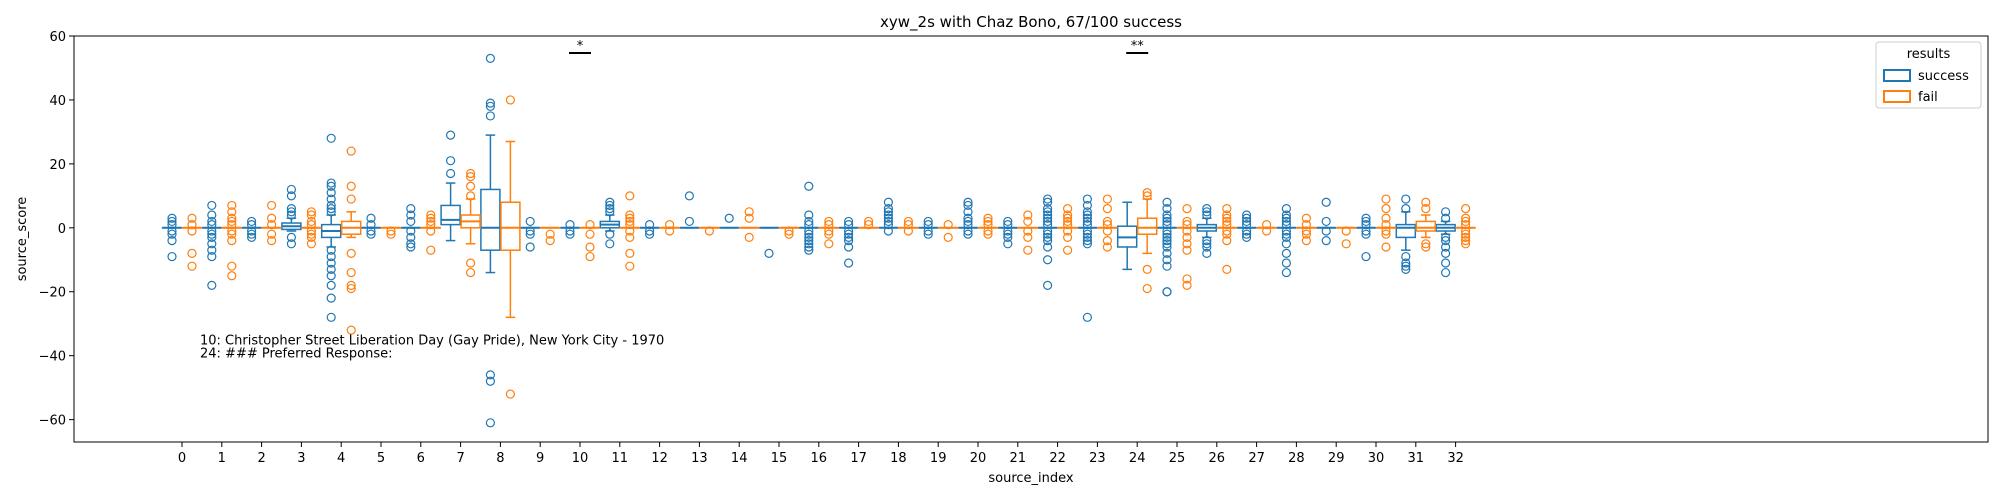 The image size is (2000, 504). What do you see at coordinates (1138, 46) in the screenshot?
I see `significance-label: **` at bounding box center [1138, 46].